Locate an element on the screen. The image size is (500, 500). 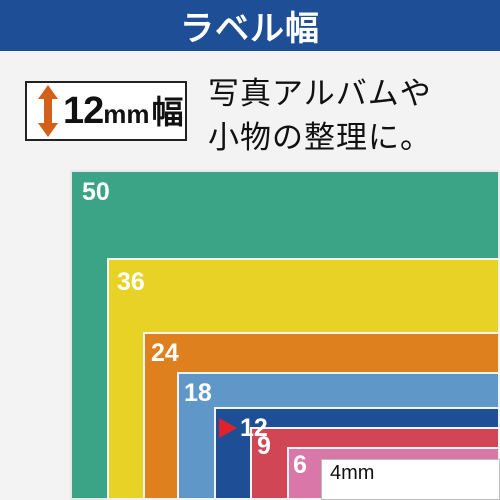
tape-50-label: 50 is located at coordinates (96, 192).